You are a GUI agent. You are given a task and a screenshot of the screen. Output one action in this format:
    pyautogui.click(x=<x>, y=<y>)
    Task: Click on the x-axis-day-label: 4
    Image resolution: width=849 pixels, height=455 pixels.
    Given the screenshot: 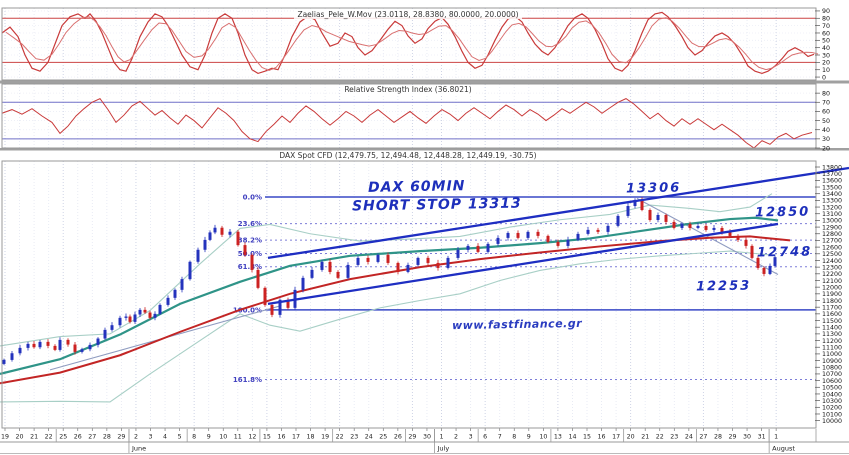 What is the action you would take?
    pyautogui.click(x=165, y=437)
    